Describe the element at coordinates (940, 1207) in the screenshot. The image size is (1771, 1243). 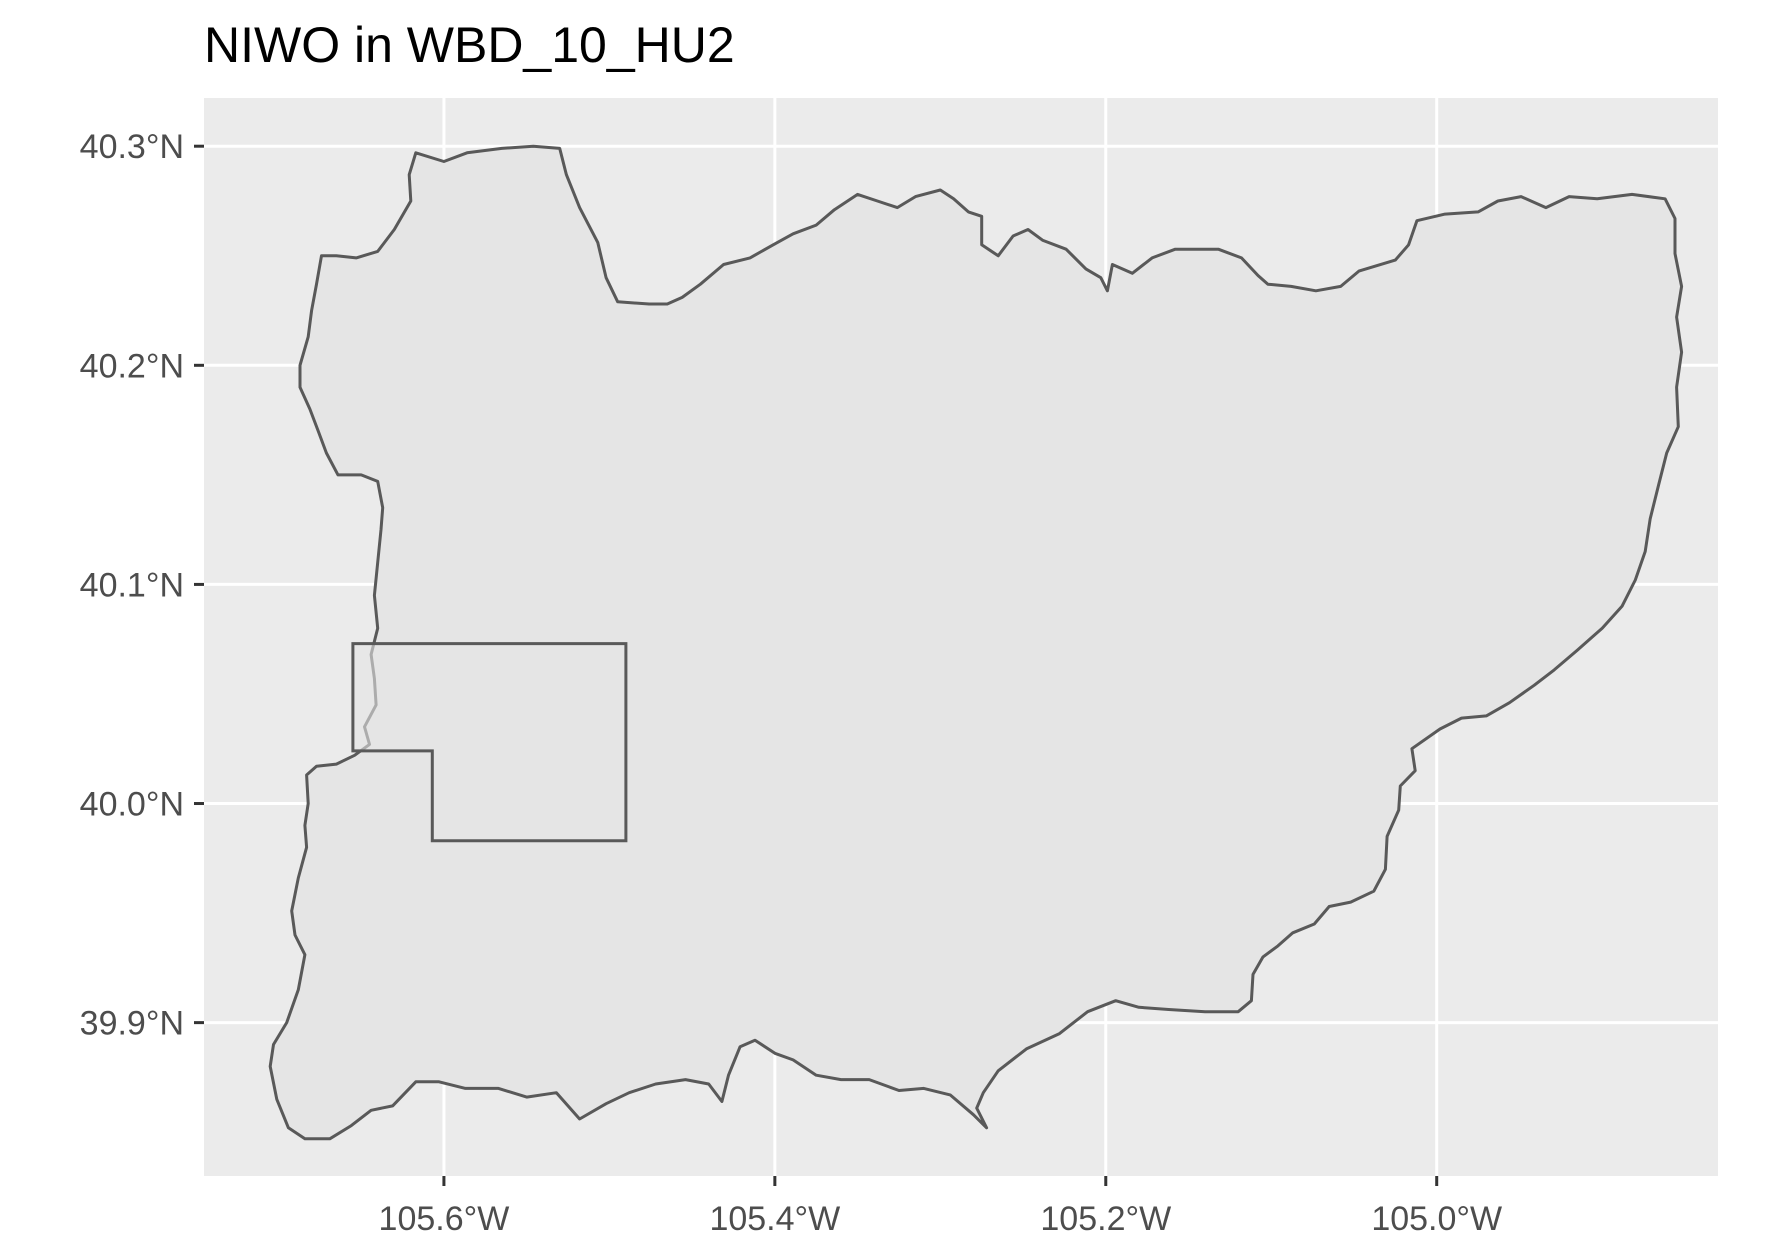
I see `x-axis: 105.6°W 105.4°W 105.2°W 105.0°W` at that location.